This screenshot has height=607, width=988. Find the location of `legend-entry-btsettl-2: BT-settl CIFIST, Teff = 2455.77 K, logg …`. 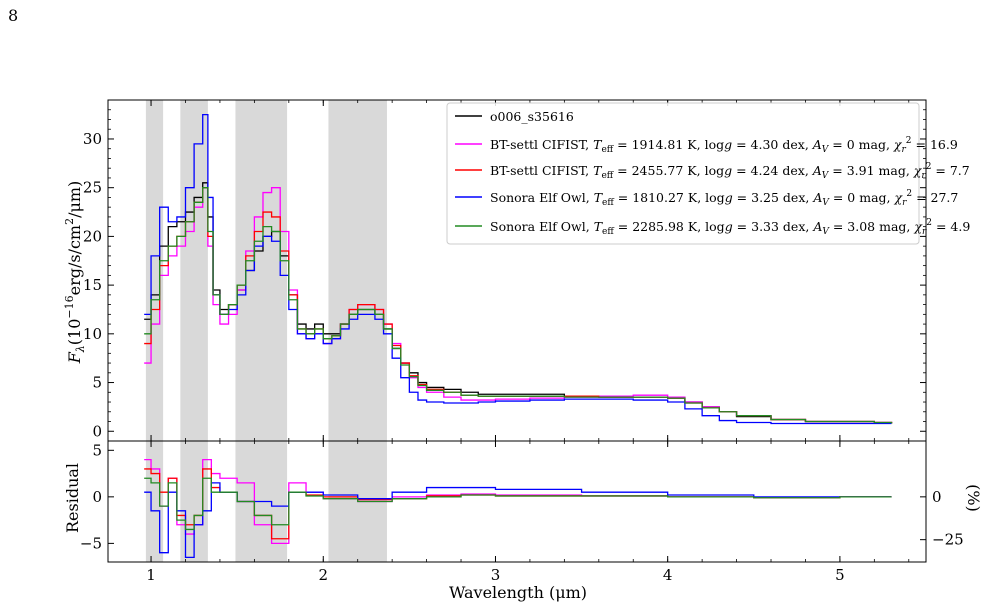

legend-entry-btsettl-2: BT-settl CIFIST, Teff = 2455.77 K, logg … is located at coordinates (730, 171).